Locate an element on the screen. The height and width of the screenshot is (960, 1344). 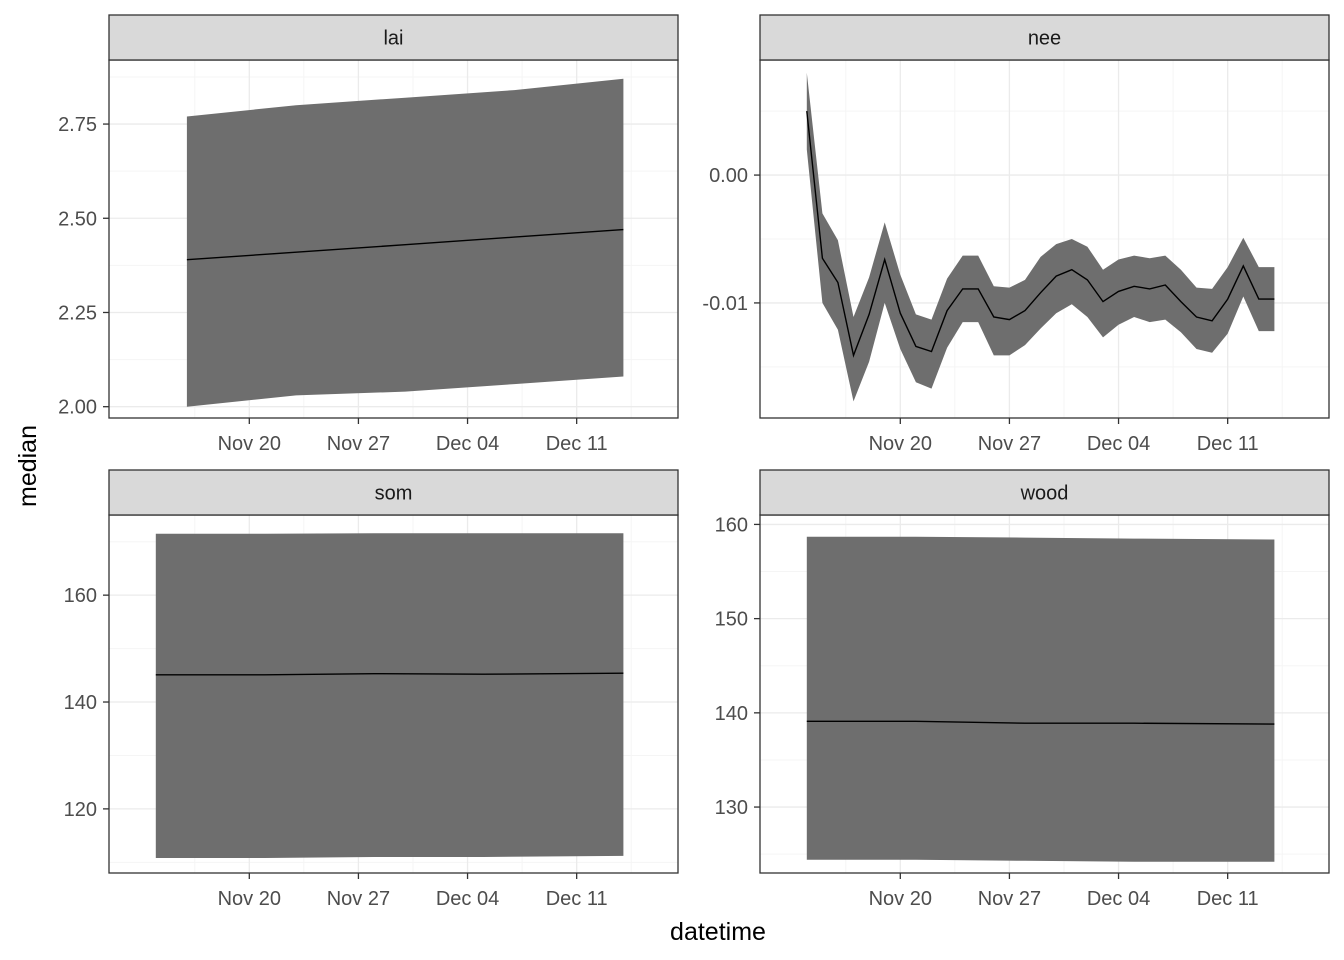
facet-strip-label: nee is located at coordinates (1044, 39).